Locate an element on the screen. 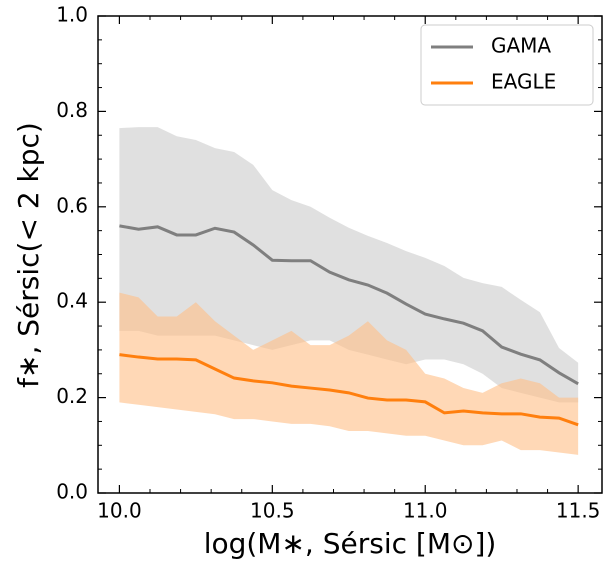  x-axis-label: log(M∗, Sérsic [M⊙]) is located at coordinates (350, 543).